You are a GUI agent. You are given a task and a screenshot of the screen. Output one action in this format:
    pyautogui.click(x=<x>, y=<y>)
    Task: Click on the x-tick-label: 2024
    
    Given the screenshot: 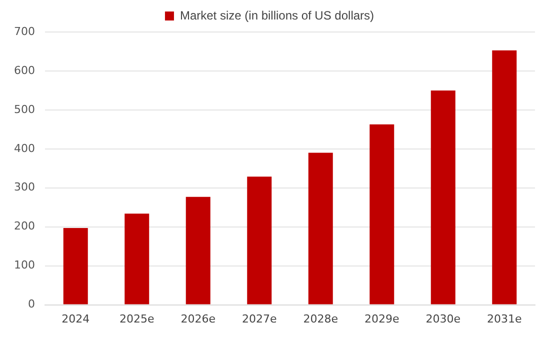 What is the action you would take?
    pyautogui.click(x=76, y=319)
    